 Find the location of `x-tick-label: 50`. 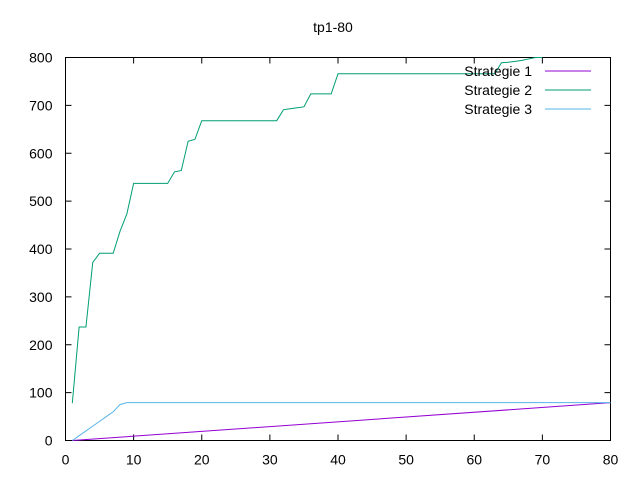

x-tick-label: 50 is located at coordinates (406, 460).